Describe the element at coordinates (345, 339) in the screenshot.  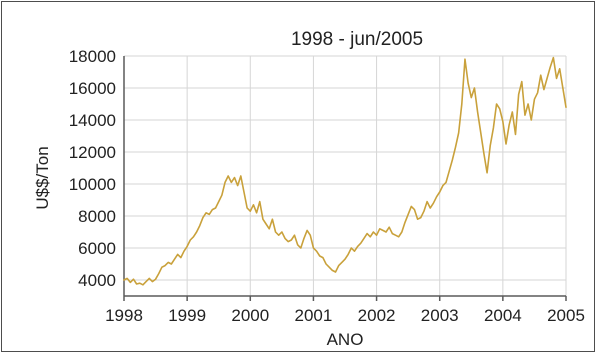
I see `x-axis-title: ANO` at that location.